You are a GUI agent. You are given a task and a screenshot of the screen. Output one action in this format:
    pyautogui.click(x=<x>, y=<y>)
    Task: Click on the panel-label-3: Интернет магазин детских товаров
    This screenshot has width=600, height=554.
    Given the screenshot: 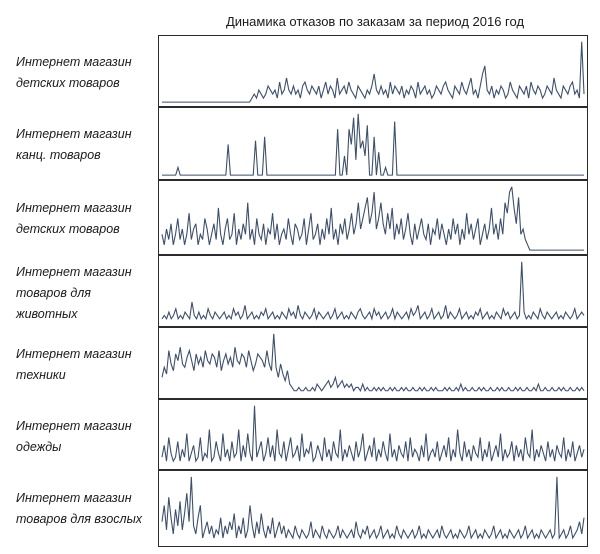 What is the action you would take?
    pyautogui.click(x=86, y=219)
    